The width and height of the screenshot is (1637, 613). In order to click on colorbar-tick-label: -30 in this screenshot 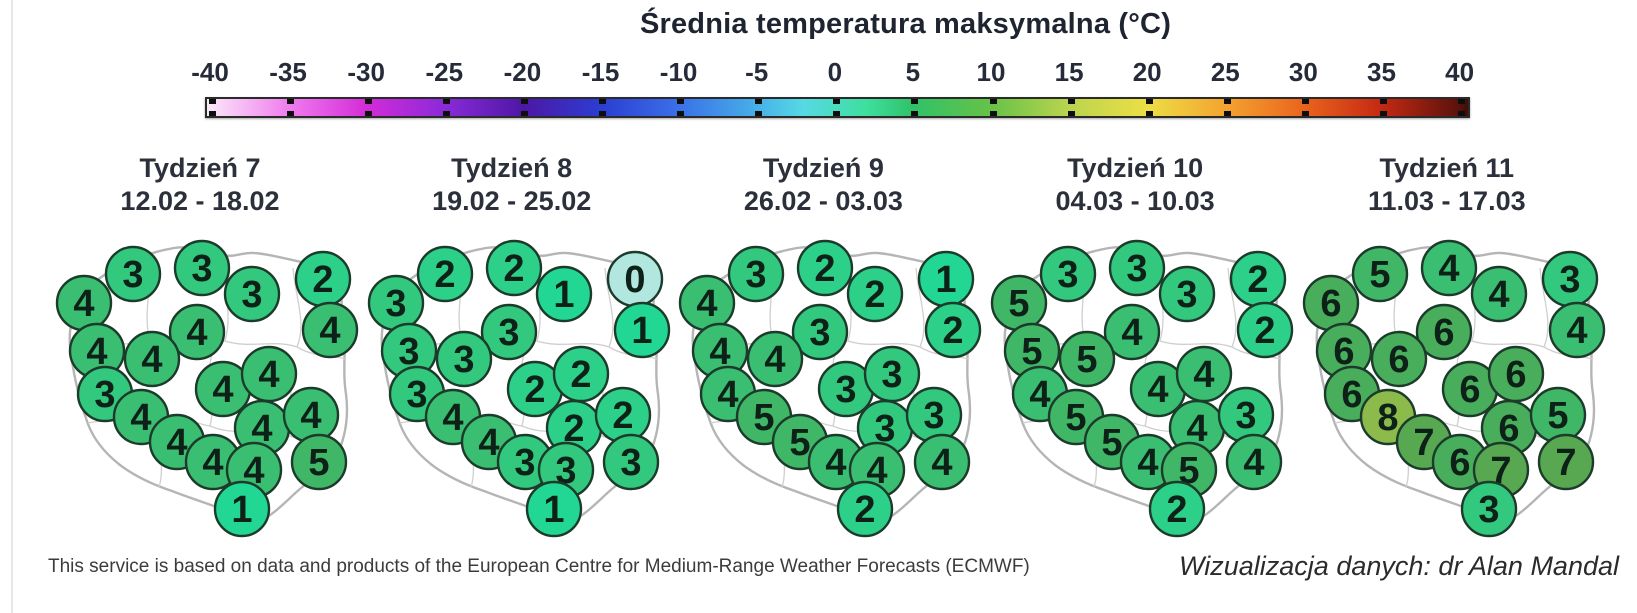, I will do `click(366, 72)`.